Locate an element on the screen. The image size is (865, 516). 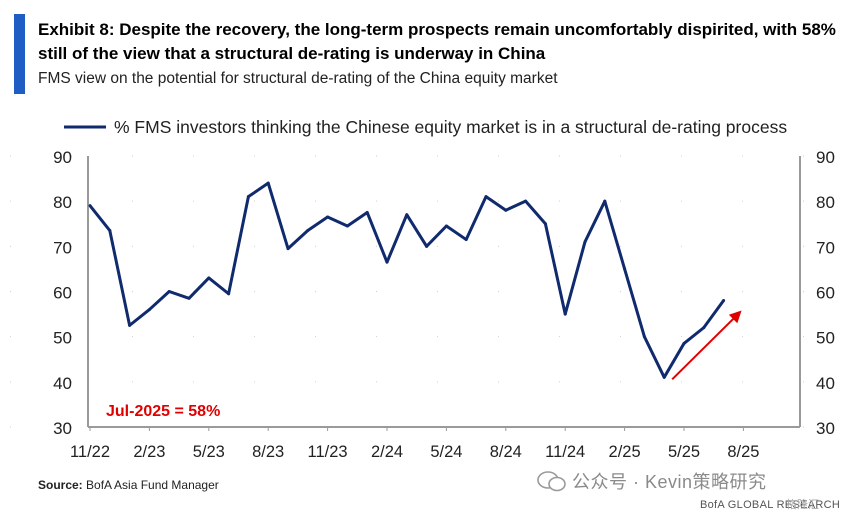
x-tick-label: 2/24 is located at coordinates (387, 452).